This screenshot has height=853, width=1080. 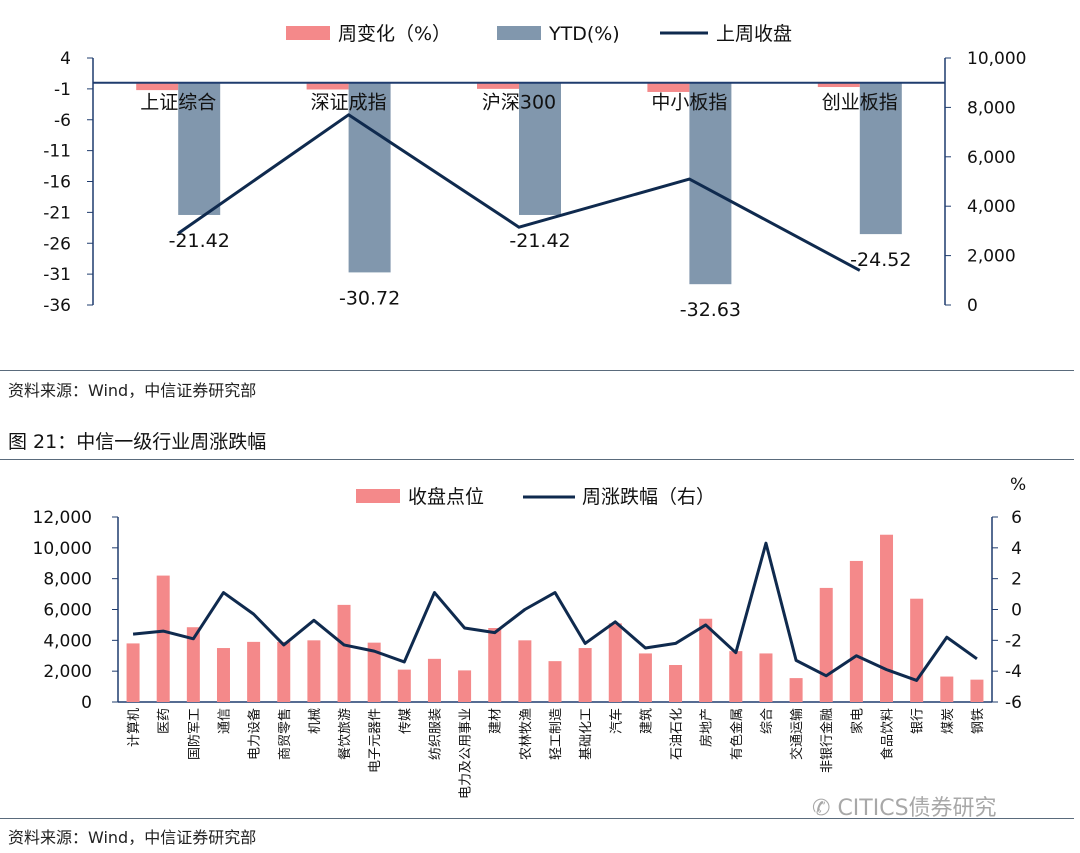 I want to click on left-tick-label: 4, so click(x=65, y=59).